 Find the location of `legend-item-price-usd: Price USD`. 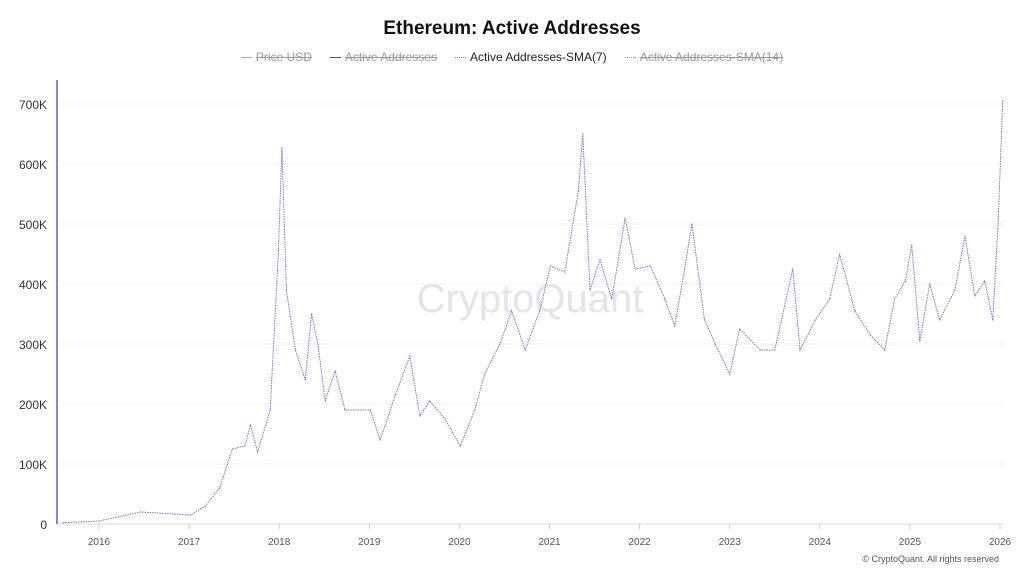

legend-item-price-usd: Price USD is located at coordinates (276, 57).